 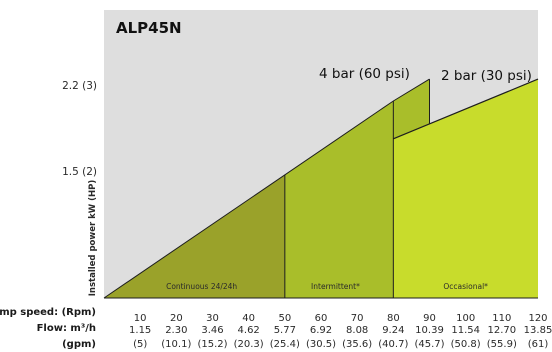 I want to click on x-tick-rpm: 90, so click(x=429, y=318).